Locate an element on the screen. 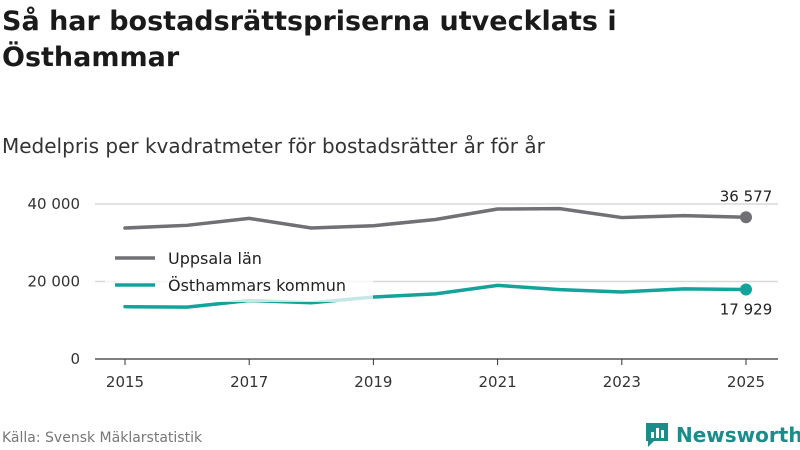  x-tick-label-2019: 2019 is located at coordinates (373, 382).